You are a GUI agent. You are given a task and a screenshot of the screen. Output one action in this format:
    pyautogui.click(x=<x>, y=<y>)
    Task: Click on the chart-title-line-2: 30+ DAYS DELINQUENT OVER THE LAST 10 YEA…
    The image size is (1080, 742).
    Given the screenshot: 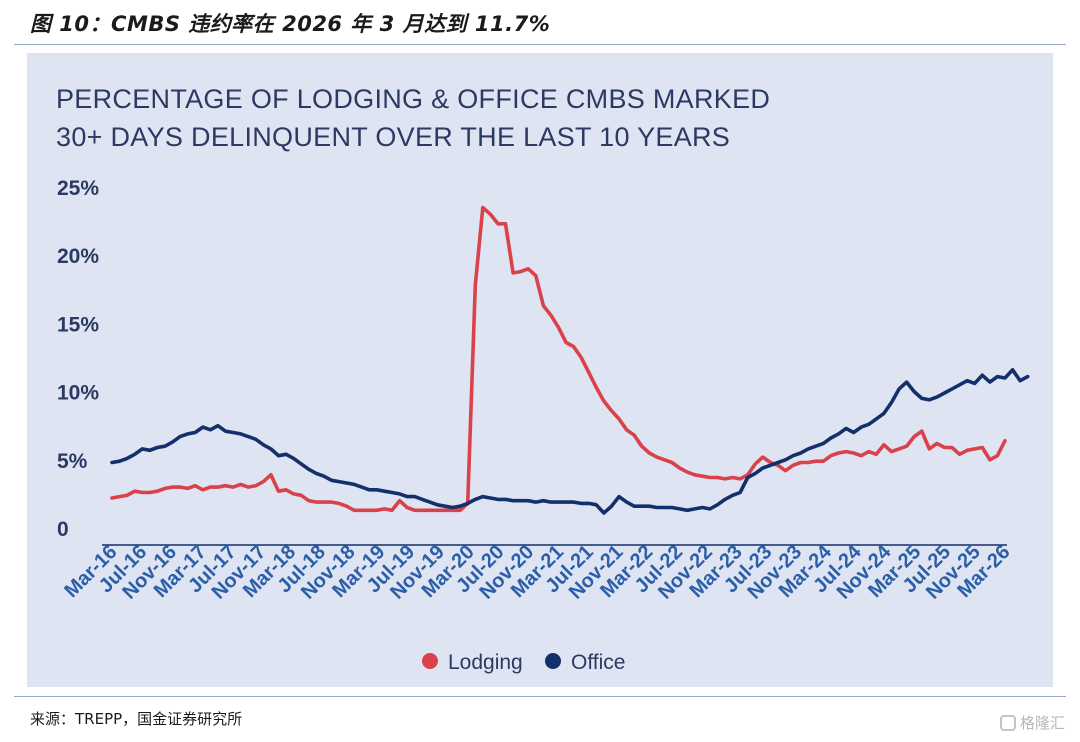 What is the action you would take?
    pyautogui.click(x=393, y=137)
    